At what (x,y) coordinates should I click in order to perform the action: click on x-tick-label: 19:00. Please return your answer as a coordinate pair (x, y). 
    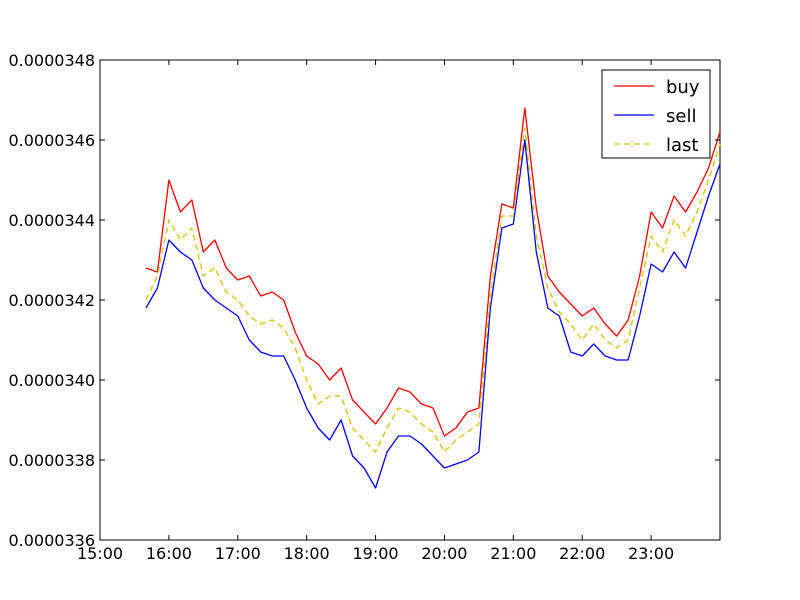
    Looking at the image, I should click on (376, 553).